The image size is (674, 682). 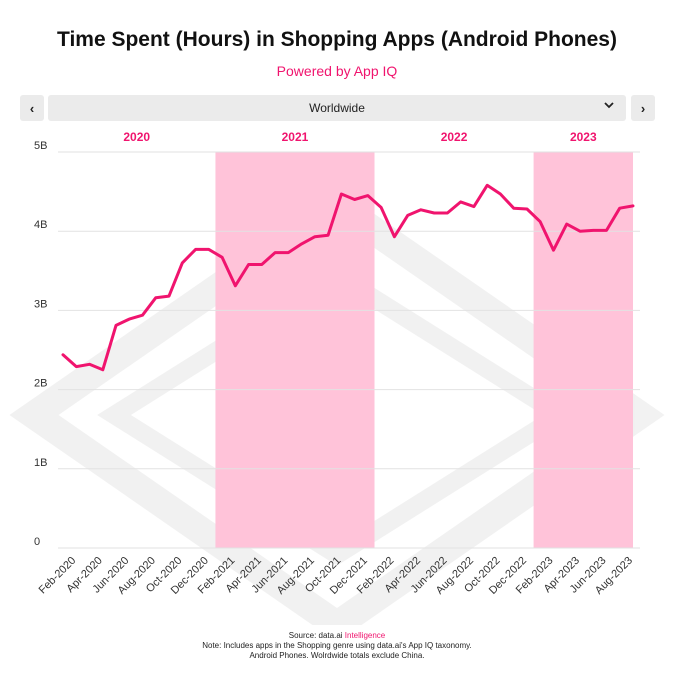 I want to click on source-prefix: Source: data.ai, so click(x=316, y=635).